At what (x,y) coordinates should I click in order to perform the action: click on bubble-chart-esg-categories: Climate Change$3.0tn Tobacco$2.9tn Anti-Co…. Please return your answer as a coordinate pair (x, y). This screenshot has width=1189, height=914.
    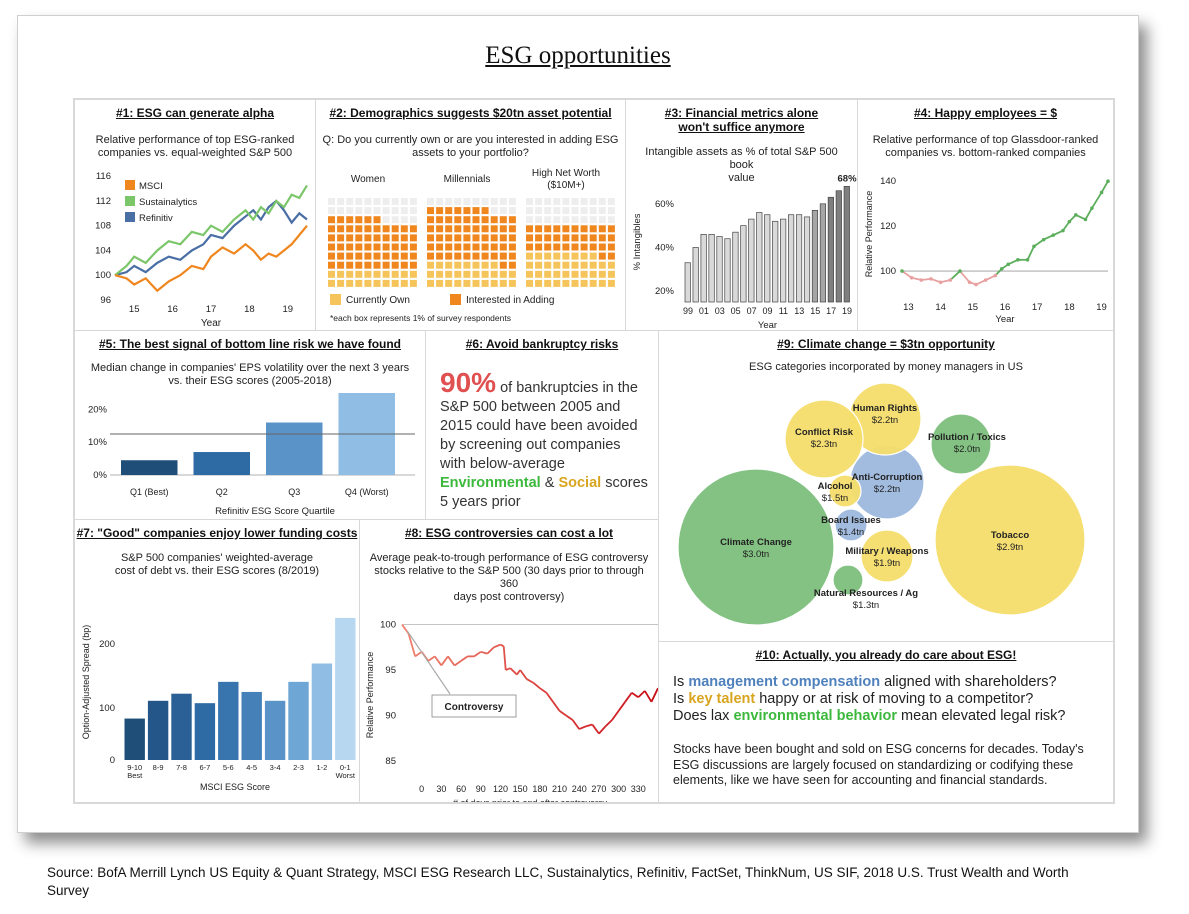
    Looking at the image, I should click on (881, 504).